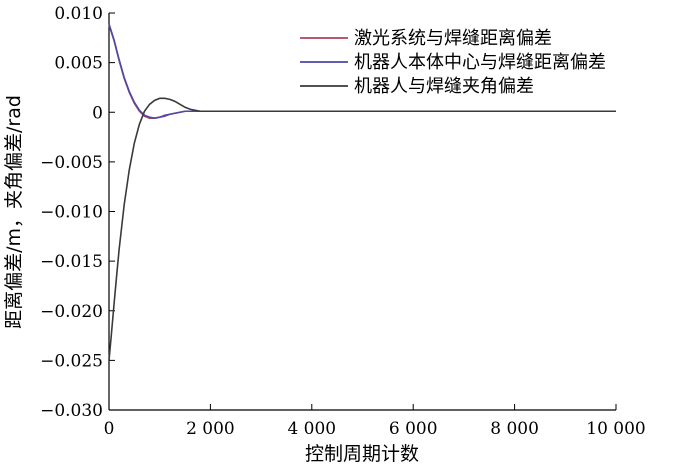 Image resolution: width=700 pixels, height=471 pixels. What do you see at coordinates (71, 361) in the screenshot?
I see `y-tick-label: −0.025` at bounding box center [71, 361].